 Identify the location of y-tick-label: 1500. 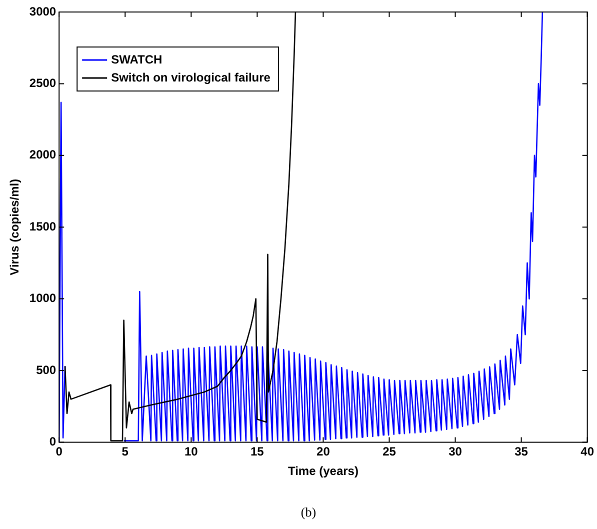
(42, 226).